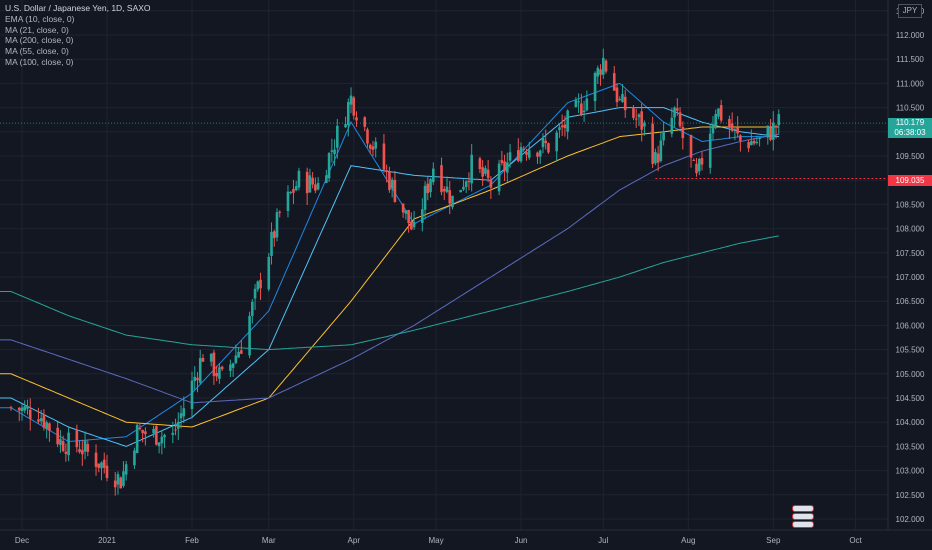  What do you see at coordinates (910, 301) in the screenshot?
I see `price-tick-label: 106.500` at bounding box center [910, 301].